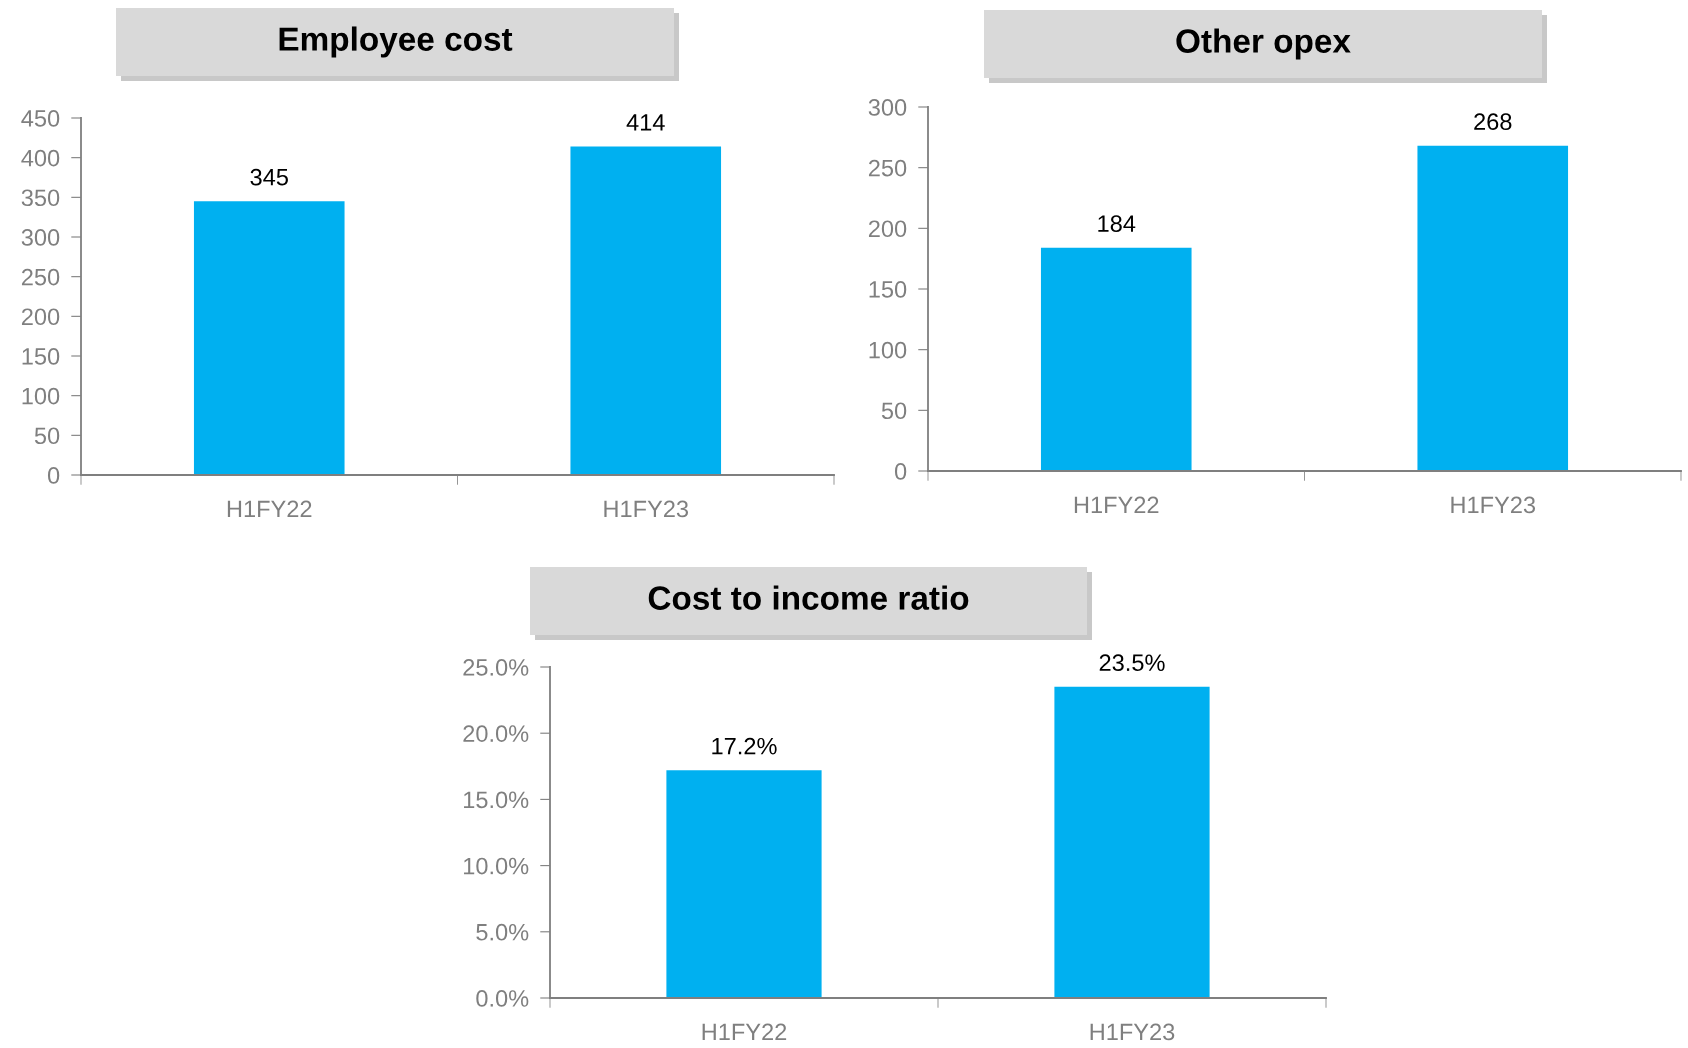 The width and height of the screenshot is (1688, 1048). What do you see at coordinates (1132, 663) in the screenshot?
I see `data-label: 23.5%` at bounding box center [1132, 663].